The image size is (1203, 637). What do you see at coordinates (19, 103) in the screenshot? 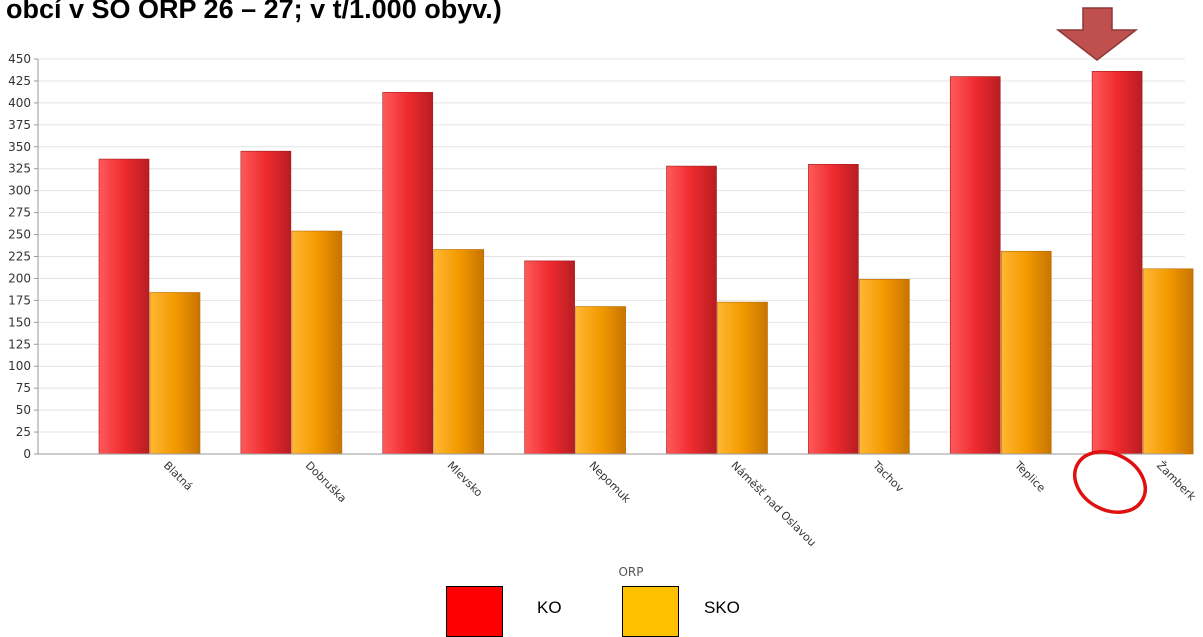
I see `y-tick-label: 400` at bounding box center [19, 103].